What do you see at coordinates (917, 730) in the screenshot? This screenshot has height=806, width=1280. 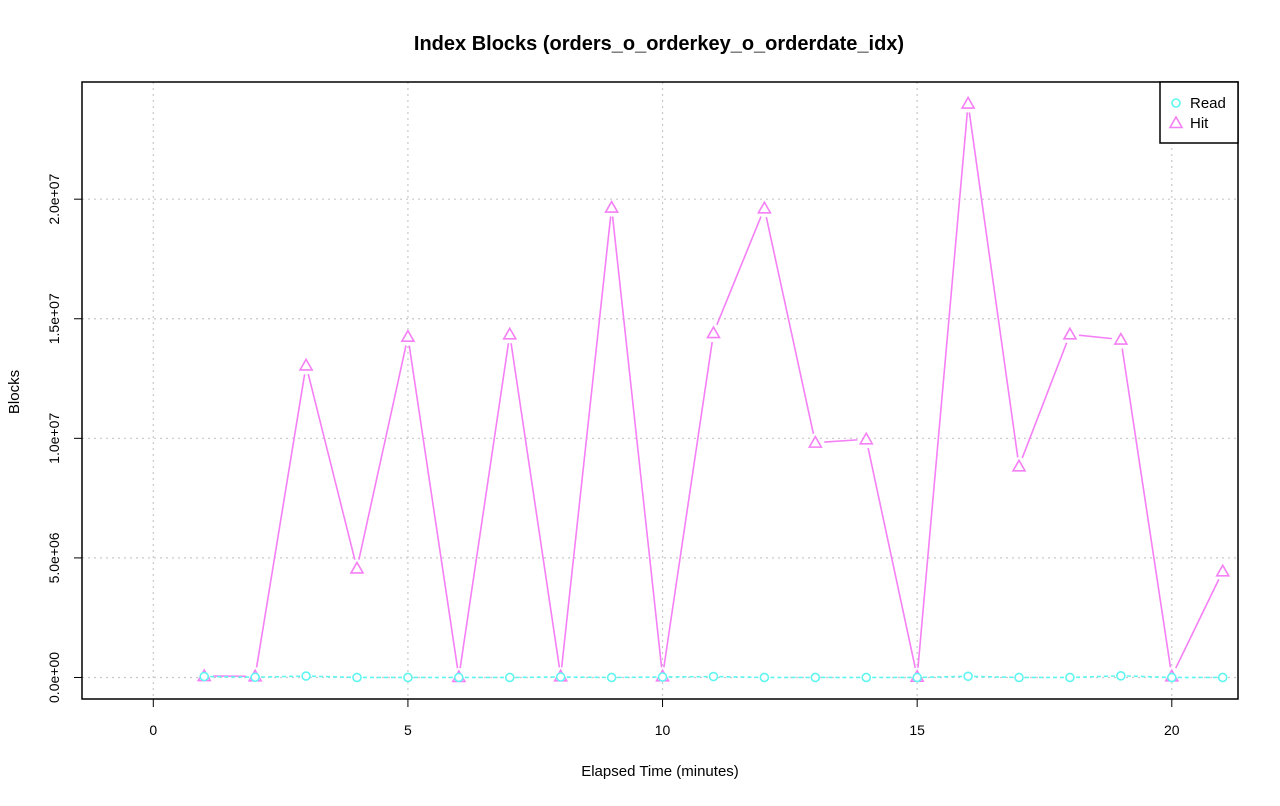 I see `x-tick-label: 15` at bounding box center [917, 730].